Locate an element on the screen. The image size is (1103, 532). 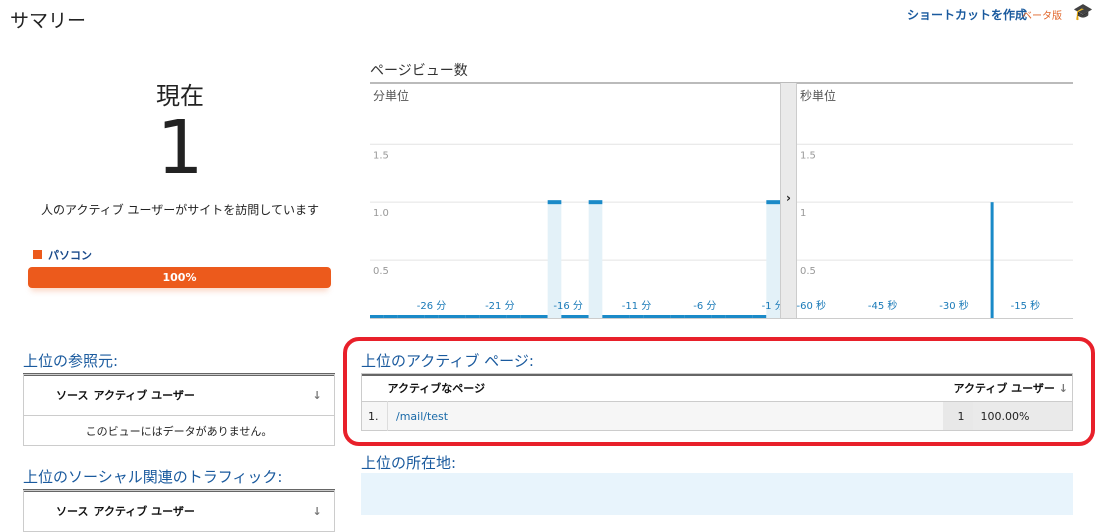
pageviews-title: ページビュー数 is located at coordinates (419, 71).